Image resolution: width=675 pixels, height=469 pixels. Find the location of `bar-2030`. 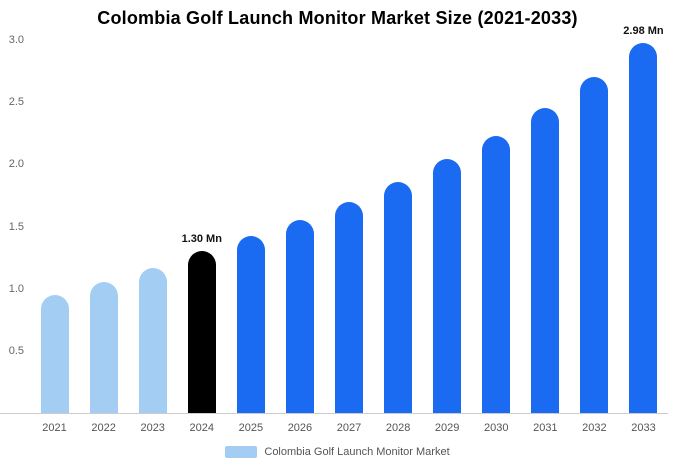

bar-2030 is located at coordinates (496, 274).